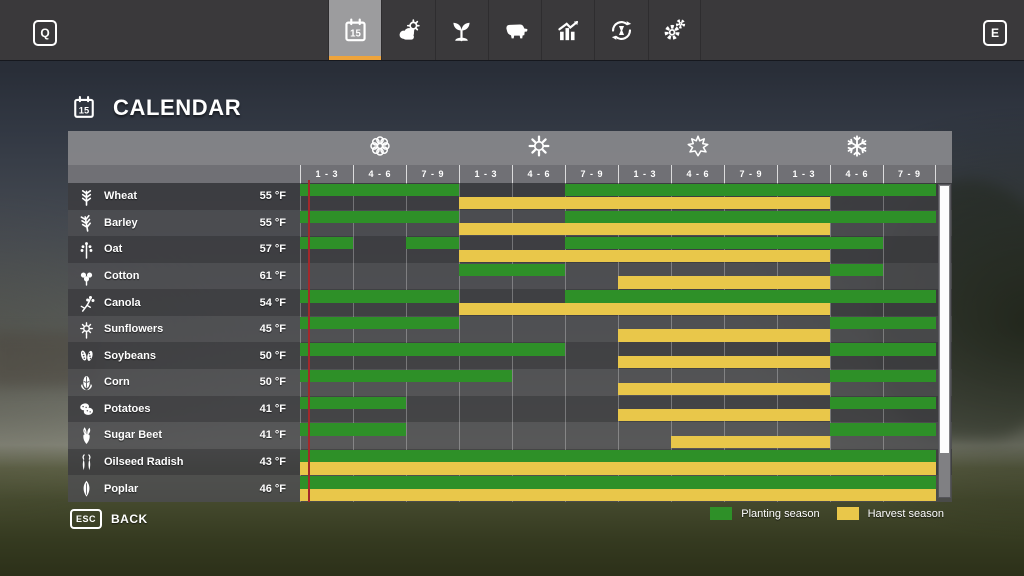  What do you see at coordinates (184, 382) in the screenshot?
I see `crop-label: Corn 50 °F` at bounding box center [184, 382].